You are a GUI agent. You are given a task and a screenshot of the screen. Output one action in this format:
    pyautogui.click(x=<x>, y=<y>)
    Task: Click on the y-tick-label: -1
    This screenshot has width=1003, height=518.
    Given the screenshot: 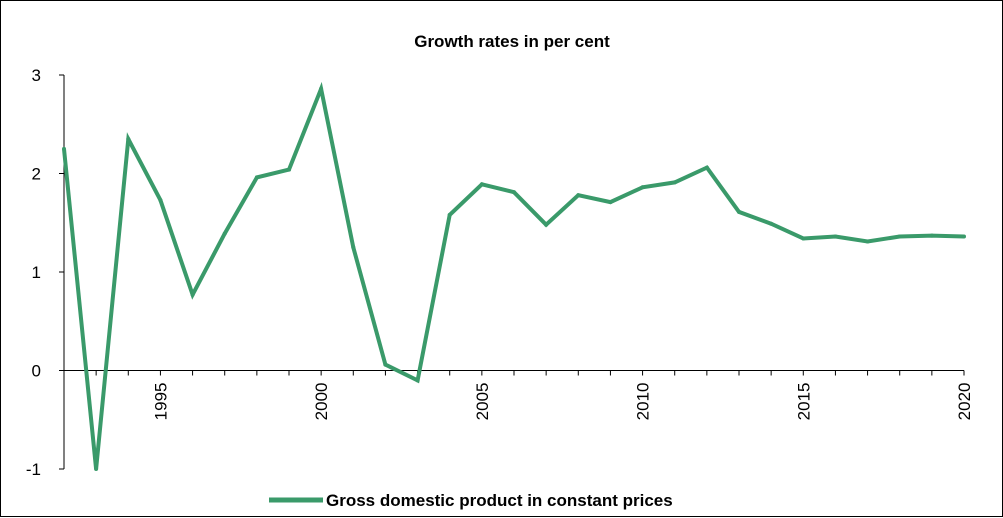 What is the action you would take?
    pyautogui.click(x=33, y=469)
    